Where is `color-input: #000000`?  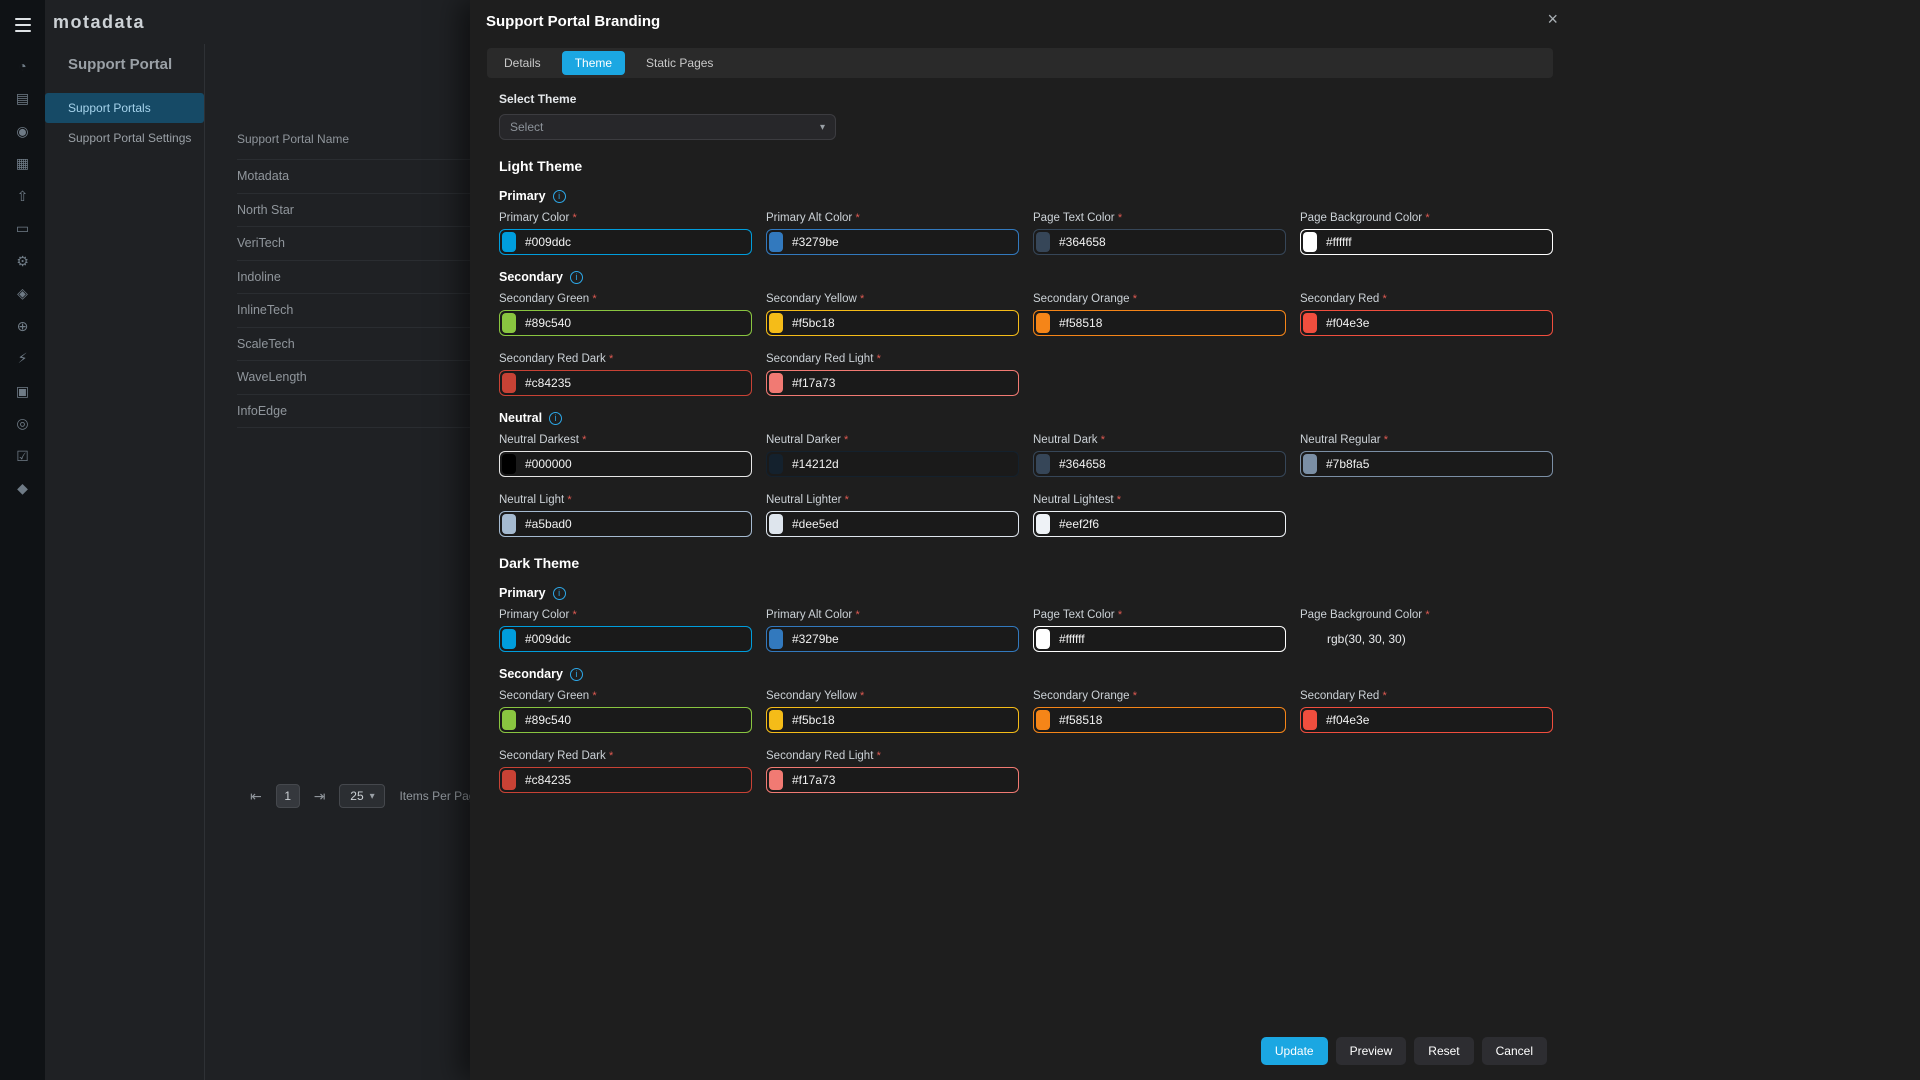
color-input: #000000 is located at coordinates (625, 464).